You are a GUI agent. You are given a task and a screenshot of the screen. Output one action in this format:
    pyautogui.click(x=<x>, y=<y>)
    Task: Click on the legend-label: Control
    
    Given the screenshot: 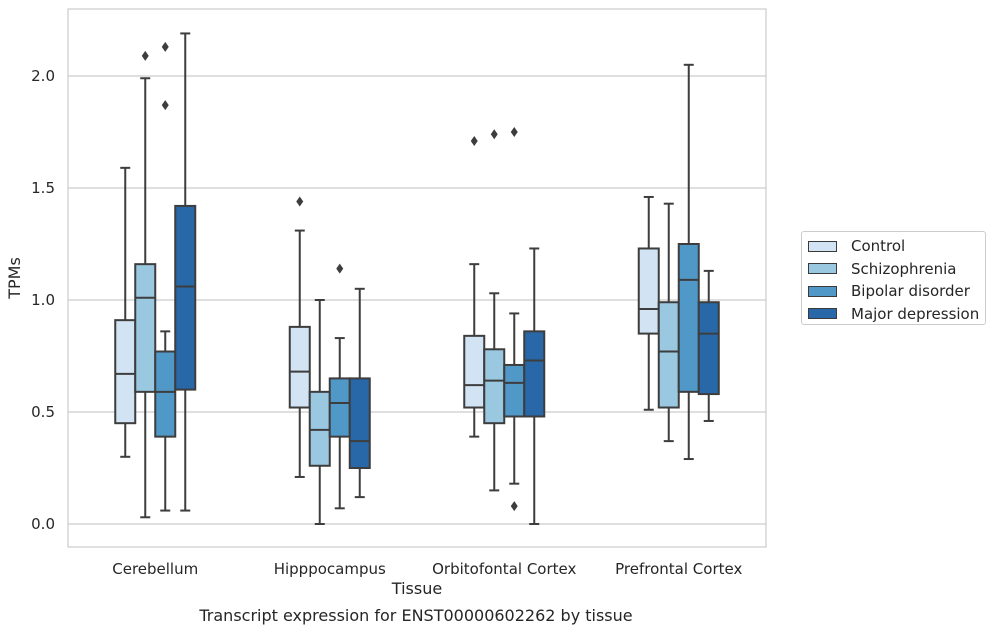 What is the action you would take?
    pyautogui.click(x=878, y=246)
    